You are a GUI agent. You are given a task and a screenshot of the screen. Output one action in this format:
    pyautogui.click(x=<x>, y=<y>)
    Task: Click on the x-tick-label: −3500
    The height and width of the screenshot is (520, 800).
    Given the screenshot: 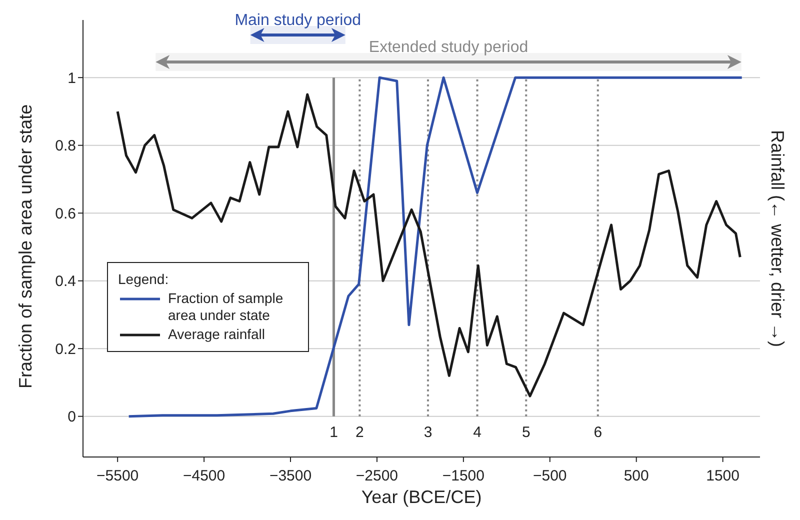 What is the action you would take?
    pyautogui.click(x=290, y=476)
    